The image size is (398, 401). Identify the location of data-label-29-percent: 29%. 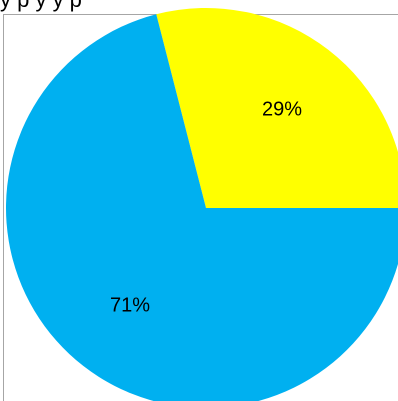
(282, 109).